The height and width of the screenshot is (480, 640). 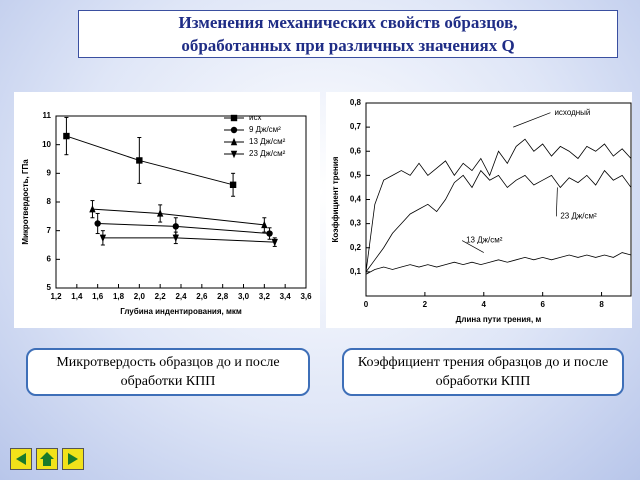 What do you see at coordinates (601, 304) in the screenshot?
I see `x-tick-label: 8` at bounding box center [601, 304].